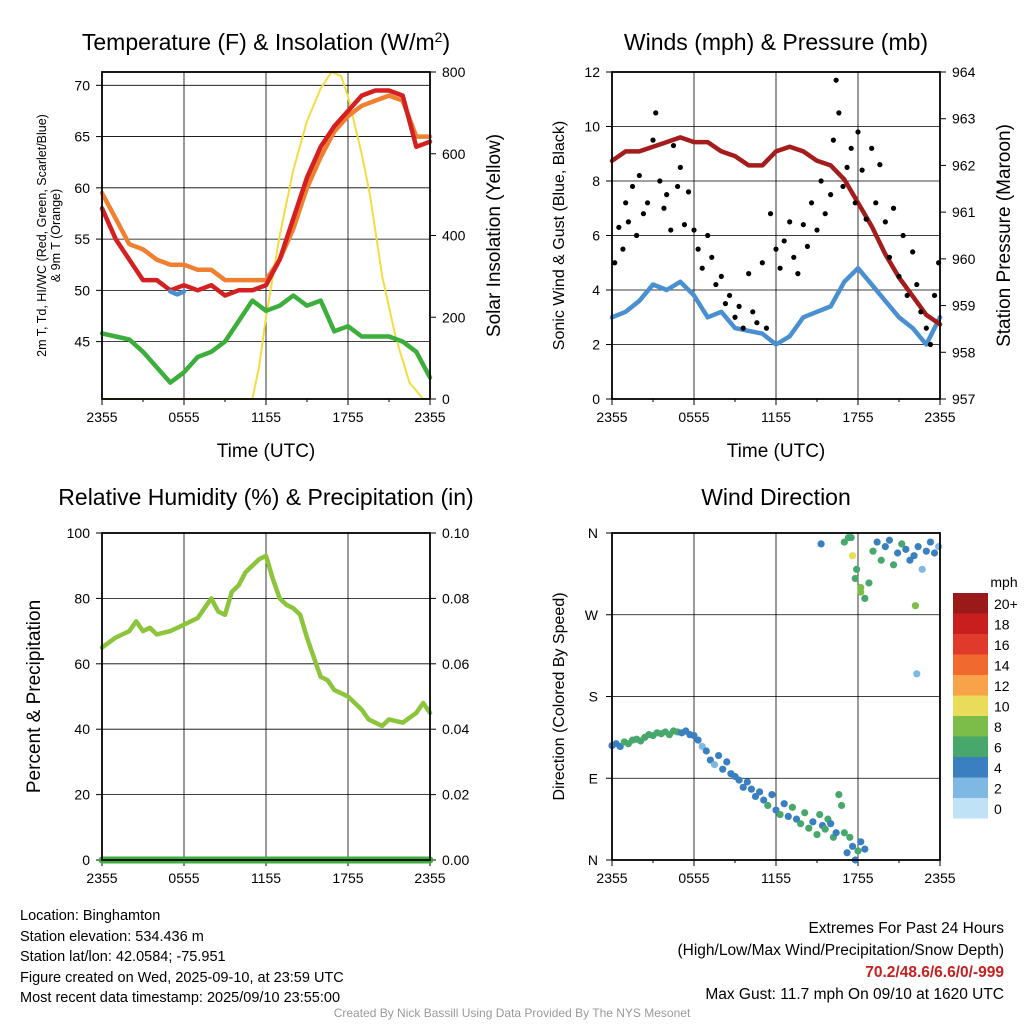 The height and width of the screenshot is (1024, 1024). What do you see at coordinates (964, 119) in the screenshot?
I see `y2-tick-label: 963` at bounding box center [964, 119].